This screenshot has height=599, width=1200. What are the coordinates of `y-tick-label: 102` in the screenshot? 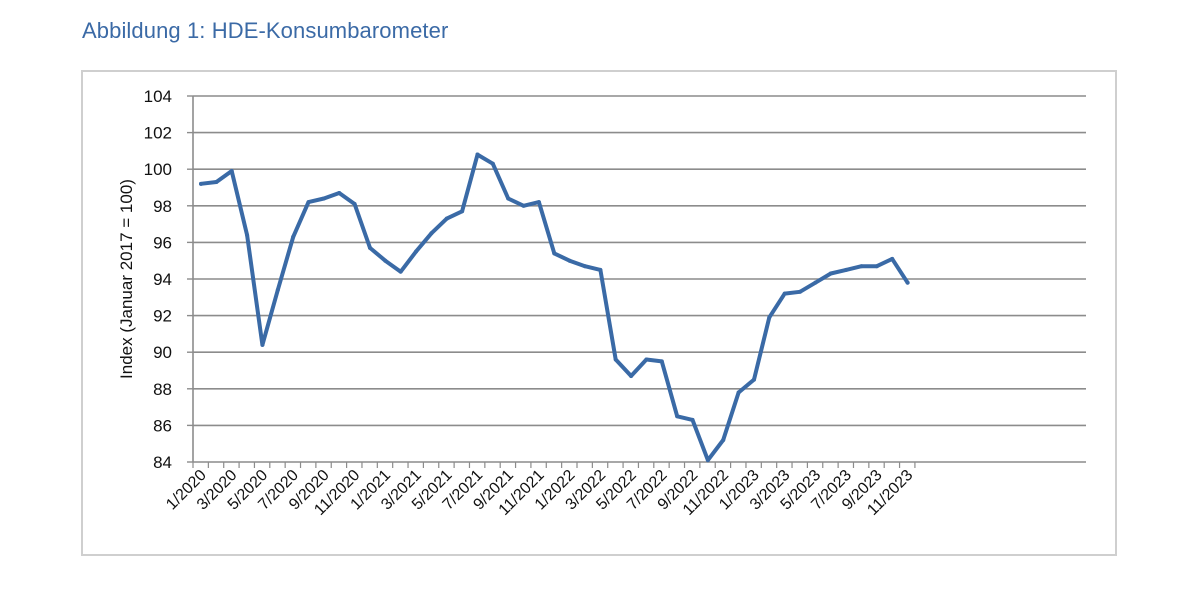 It's located at (158, 133).